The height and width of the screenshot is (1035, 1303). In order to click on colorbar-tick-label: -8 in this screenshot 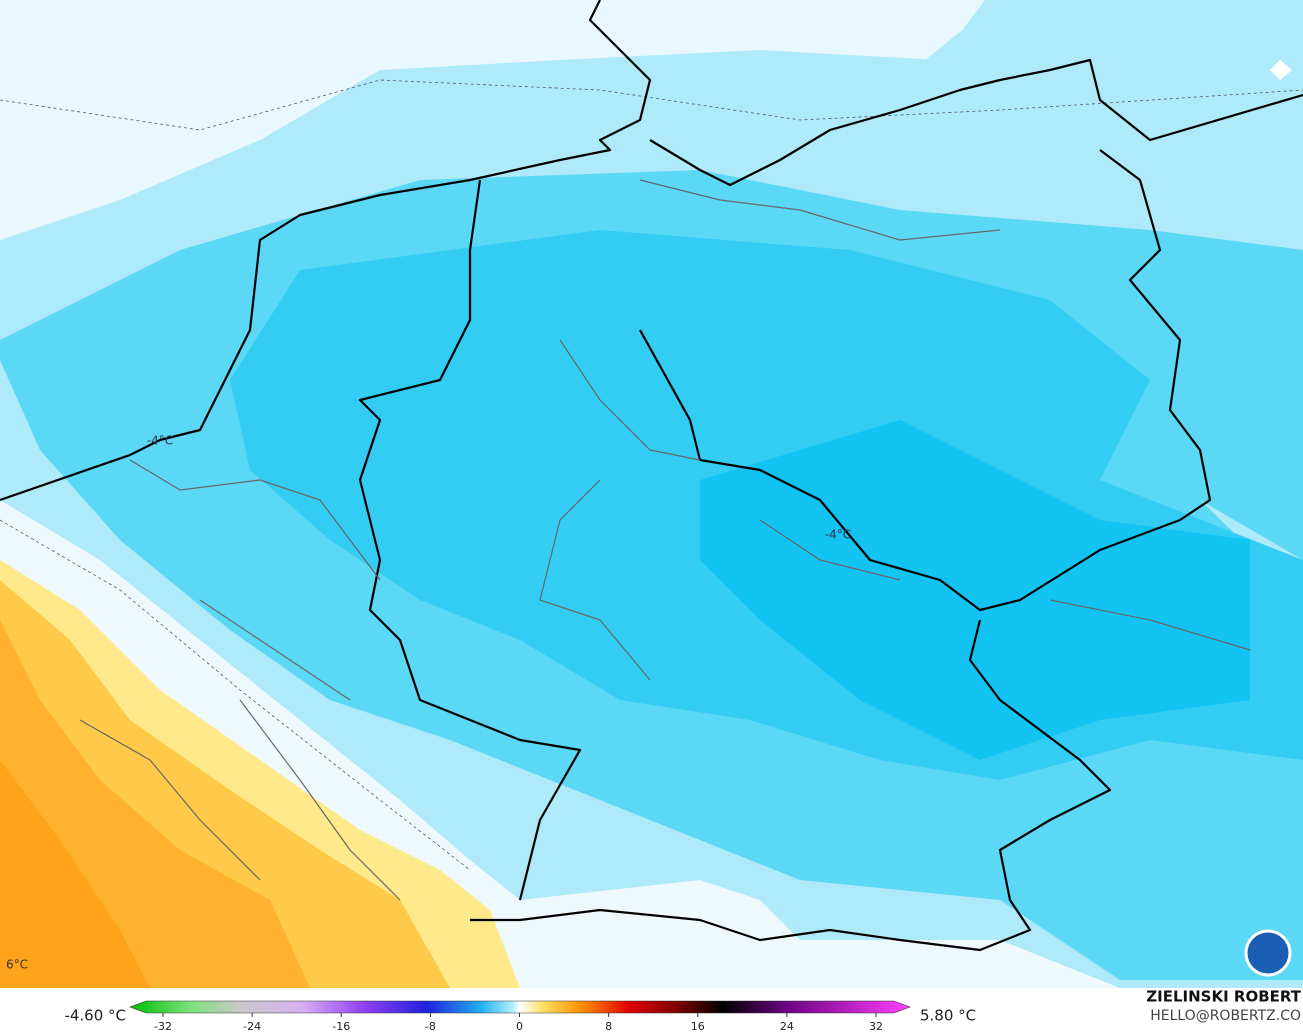, I will do `click(430, 1026)`.